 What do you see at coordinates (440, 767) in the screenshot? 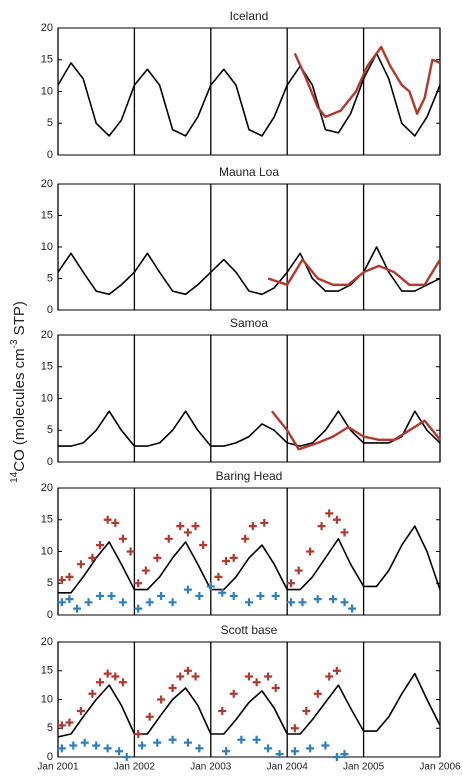
I see `x-tick-label: Jan 2006` at bounding box center [440, 767].